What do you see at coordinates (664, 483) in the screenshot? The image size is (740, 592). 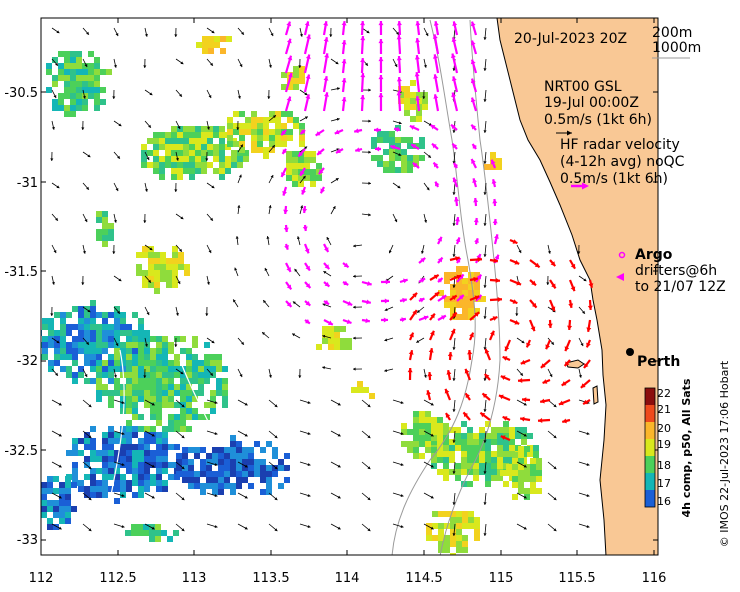 I see `colorbar-tick: 17` at bounding box center [664, 483].